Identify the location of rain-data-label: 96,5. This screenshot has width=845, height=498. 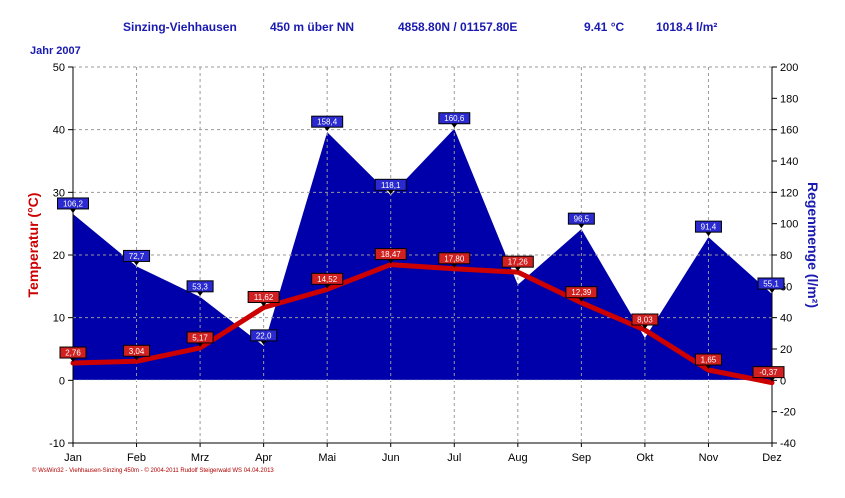
(582, 219).